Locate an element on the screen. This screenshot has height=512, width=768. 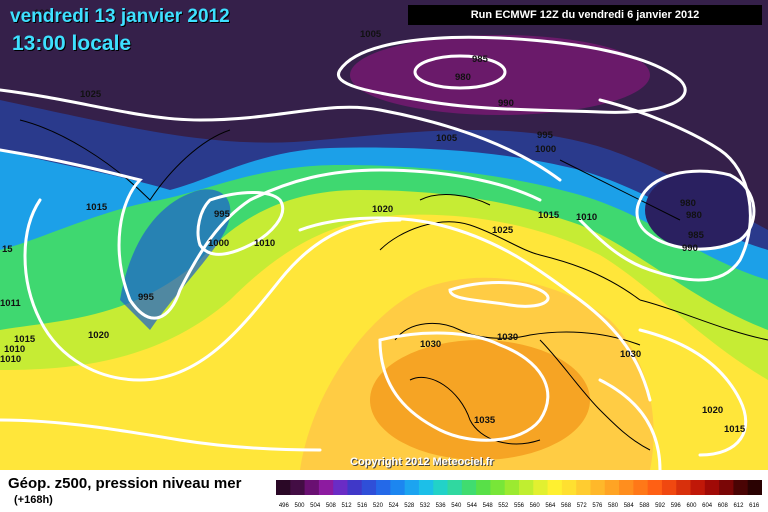
lead-time: (+168h) is located at coordinates (33, 500).